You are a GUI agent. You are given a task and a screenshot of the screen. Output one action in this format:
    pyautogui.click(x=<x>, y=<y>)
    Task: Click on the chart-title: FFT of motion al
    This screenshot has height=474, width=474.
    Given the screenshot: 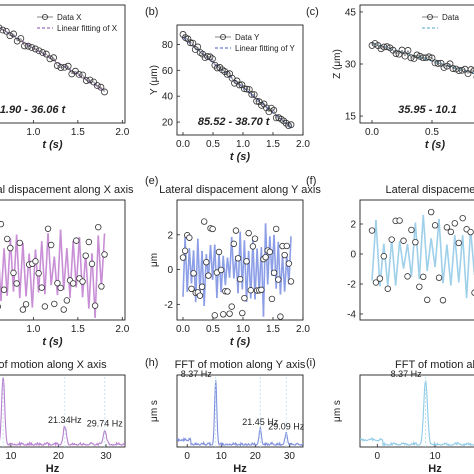 What is the action you would take?
    pyautogui.click(x=434, y=365)
    